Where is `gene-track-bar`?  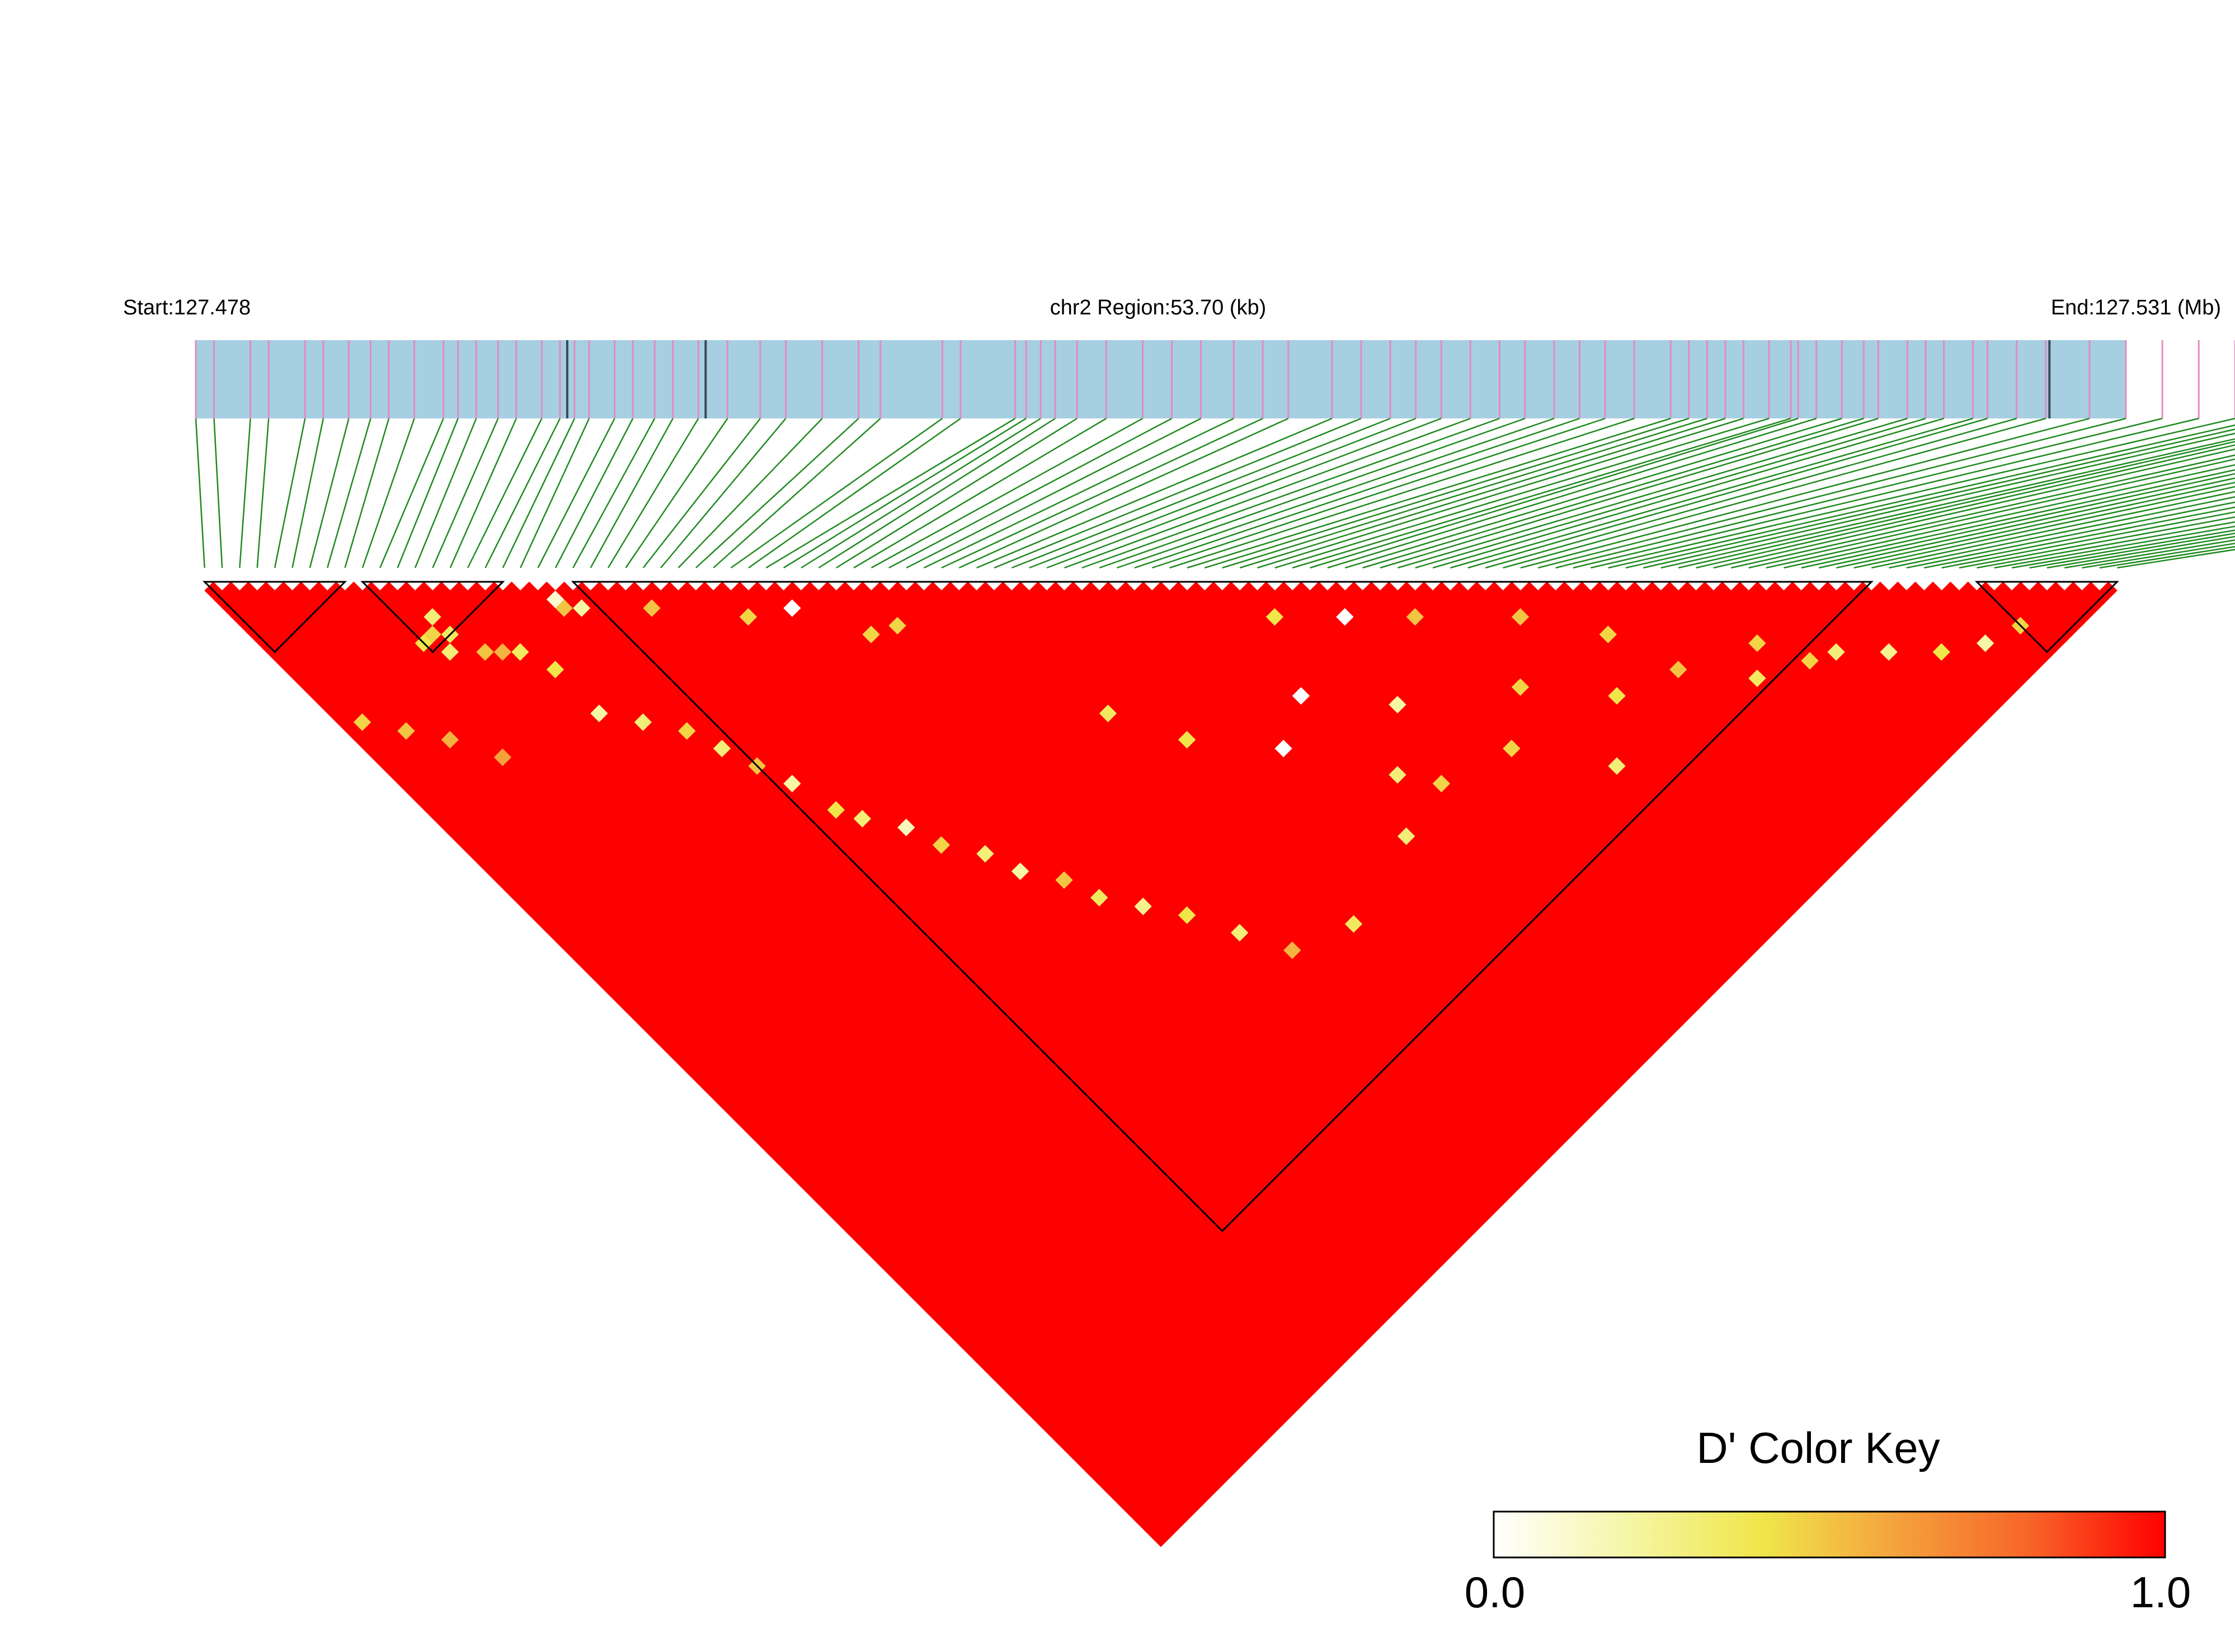 gene-track-bar is located at coordinates (1161, 379).